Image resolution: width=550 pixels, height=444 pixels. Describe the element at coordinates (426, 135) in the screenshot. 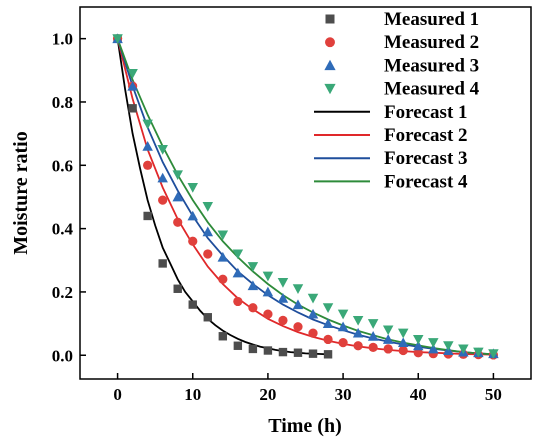

I see `legend-label-forecast-2: Forecast 2` at that location.